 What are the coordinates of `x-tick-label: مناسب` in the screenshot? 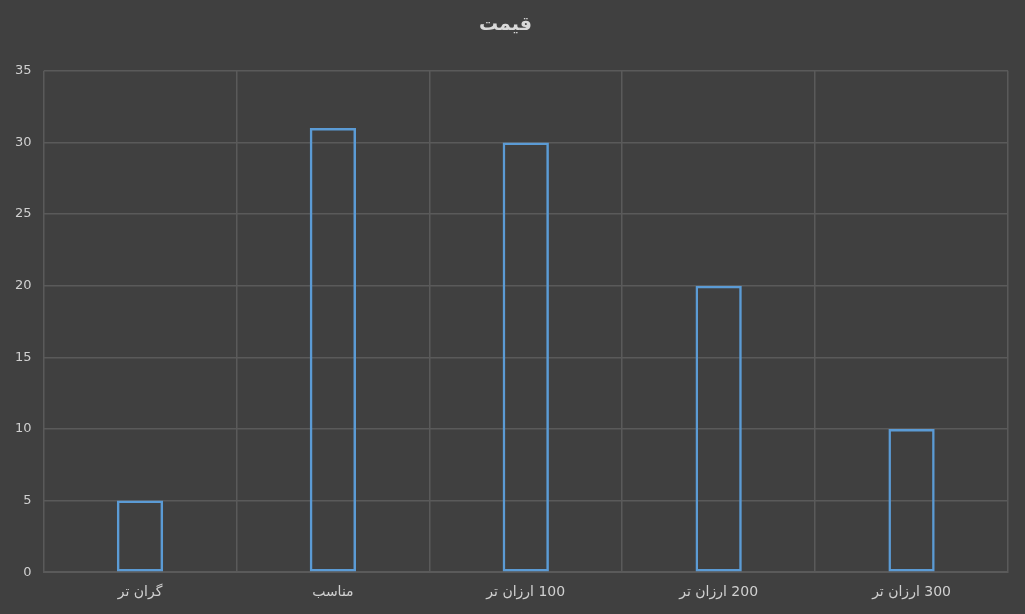 It's located at (333, 591).